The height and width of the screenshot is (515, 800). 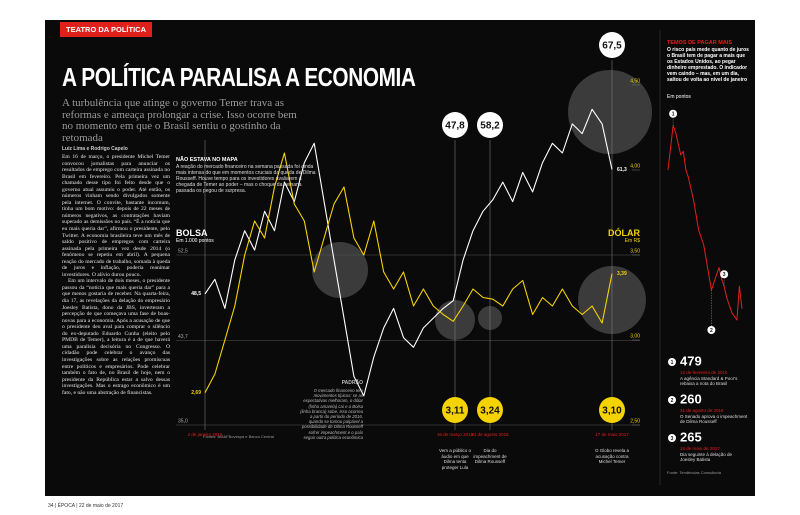 I want to click on dolar-badge-label: 3,24, so click(x=490, y=411).